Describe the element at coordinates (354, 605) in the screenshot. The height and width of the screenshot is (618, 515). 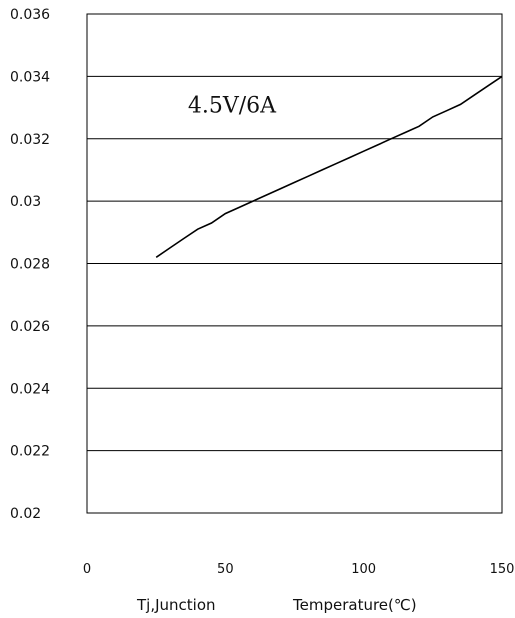
I see `x-axis-title-unit: Temperature(℃)` at that location.